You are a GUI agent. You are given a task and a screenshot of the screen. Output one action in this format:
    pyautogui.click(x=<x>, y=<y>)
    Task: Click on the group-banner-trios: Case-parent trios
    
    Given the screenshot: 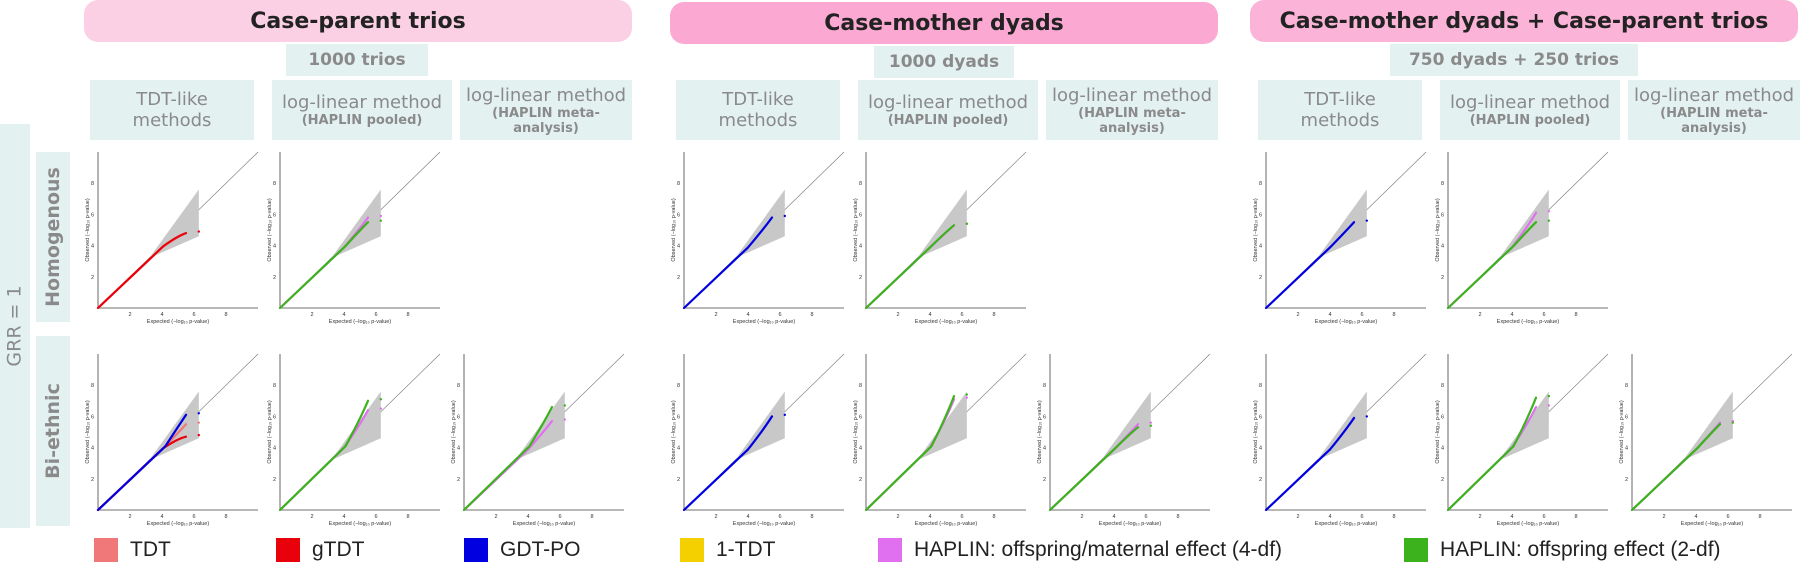 What is the action you would take?
    pyautogui.click(x=358, y=21)
    